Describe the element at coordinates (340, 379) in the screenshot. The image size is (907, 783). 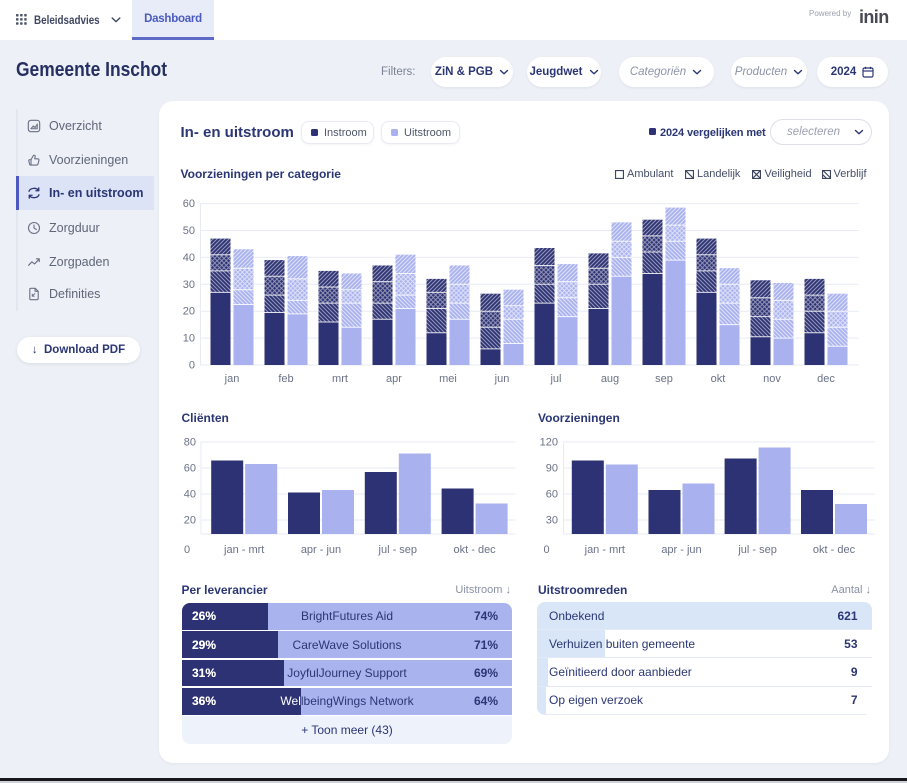
I see `svg-text: mrt` at that location.